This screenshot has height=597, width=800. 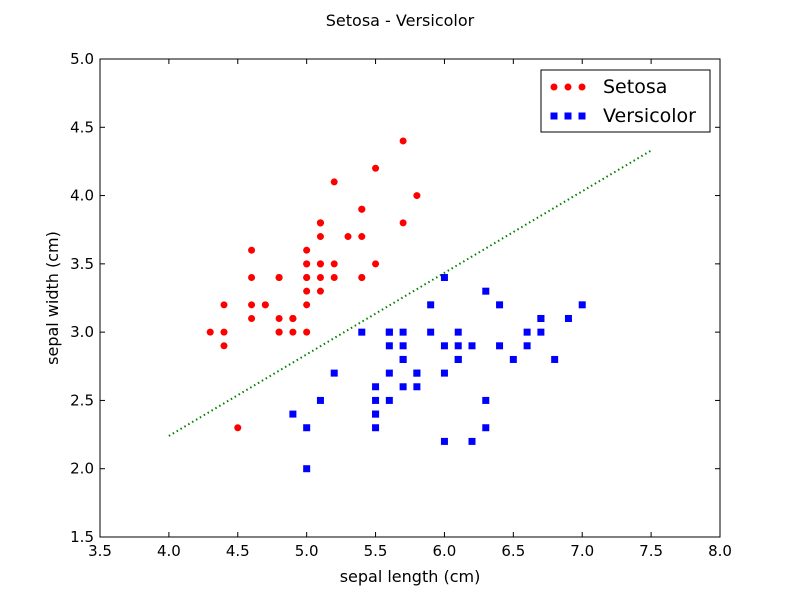 What do you see at coordinates (82, 264) in the screenshot?
I see `y-tick-label: 3.5` at bounding box center [82, 264].